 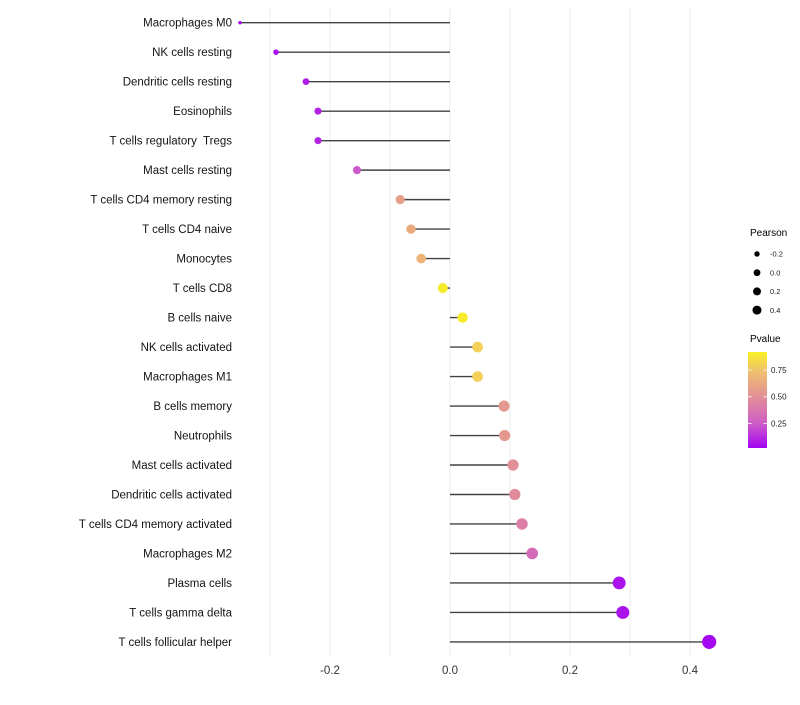 What do you see at coordinates (775, 272) in the screenshot?
I see `size-legend-label: 0.0` at bounding box center [775, 272].